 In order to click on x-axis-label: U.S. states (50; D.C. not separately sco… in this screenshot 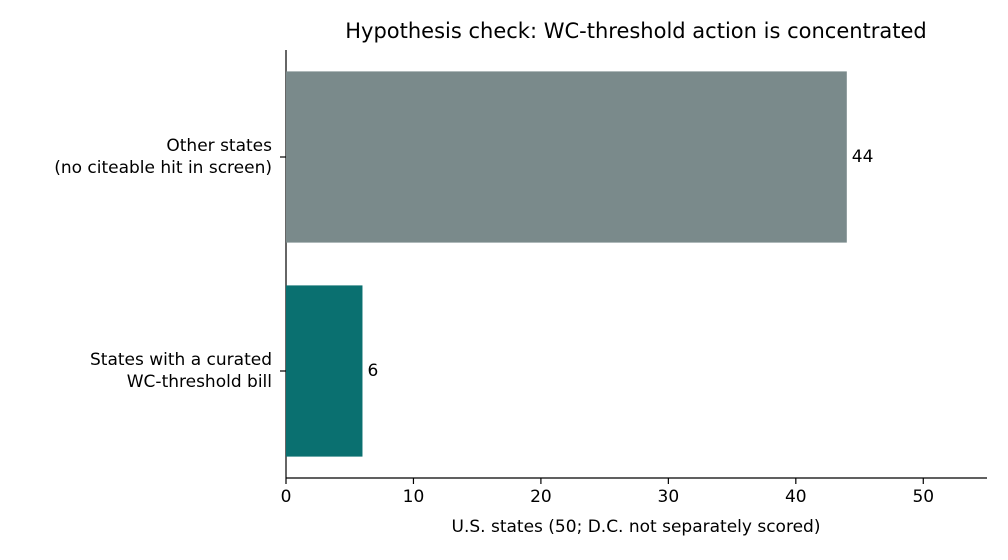, I will do `click(636, 527)`.